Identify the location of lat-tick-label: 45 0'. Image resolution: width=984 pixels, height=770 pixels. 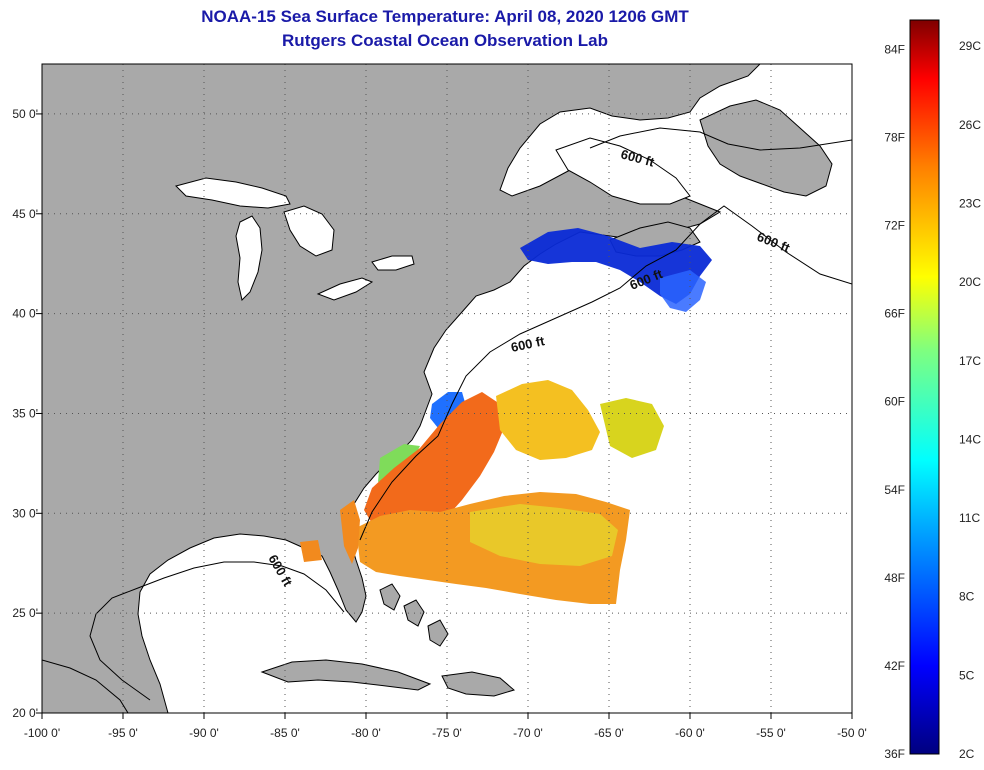
(25, 214).